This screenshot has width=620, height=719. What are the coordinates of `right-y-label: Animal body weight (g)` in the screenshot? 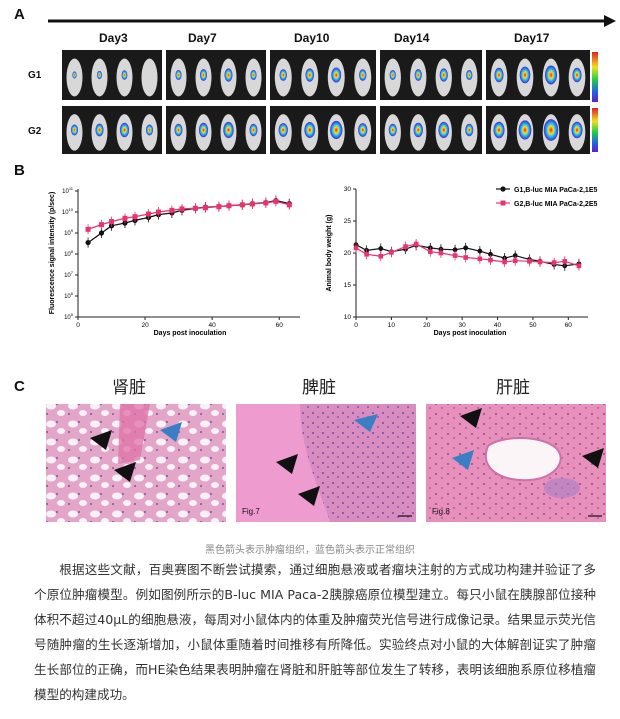 It's located at (329, 253).